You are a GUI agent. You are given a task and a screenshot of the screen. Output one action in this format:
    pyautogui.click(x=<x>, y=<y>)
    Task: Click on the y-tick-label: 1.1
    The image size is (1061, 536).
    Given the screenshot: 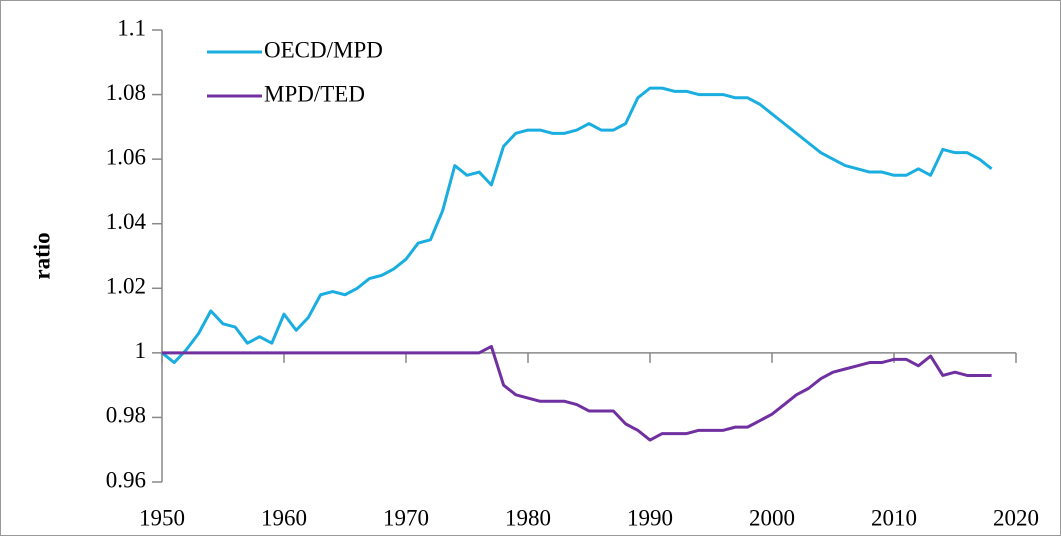 What is the action you would take?
    pyautogui.click(x=131, y=27)
    